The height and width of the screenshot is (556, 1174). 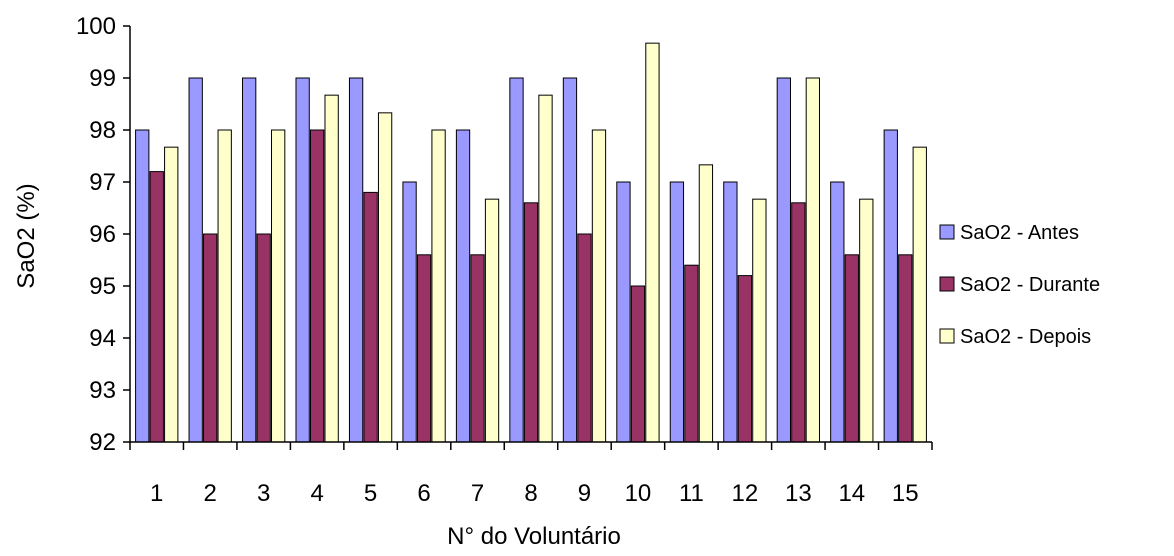 What do you see at coordinates (851, 493) in the screenshot?
I see `x-tick-label: 14` at bounding box center [851, 493].